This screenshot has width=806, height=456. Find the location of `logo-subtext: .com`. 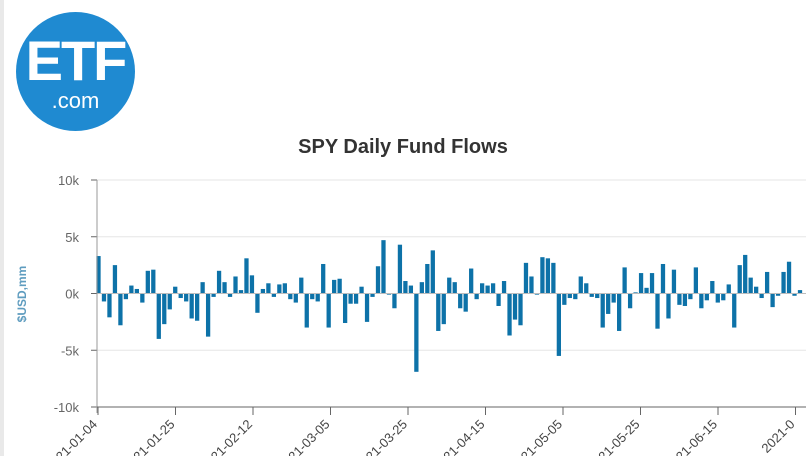

logo-subtext: .com is located at coordinates (75, 100).